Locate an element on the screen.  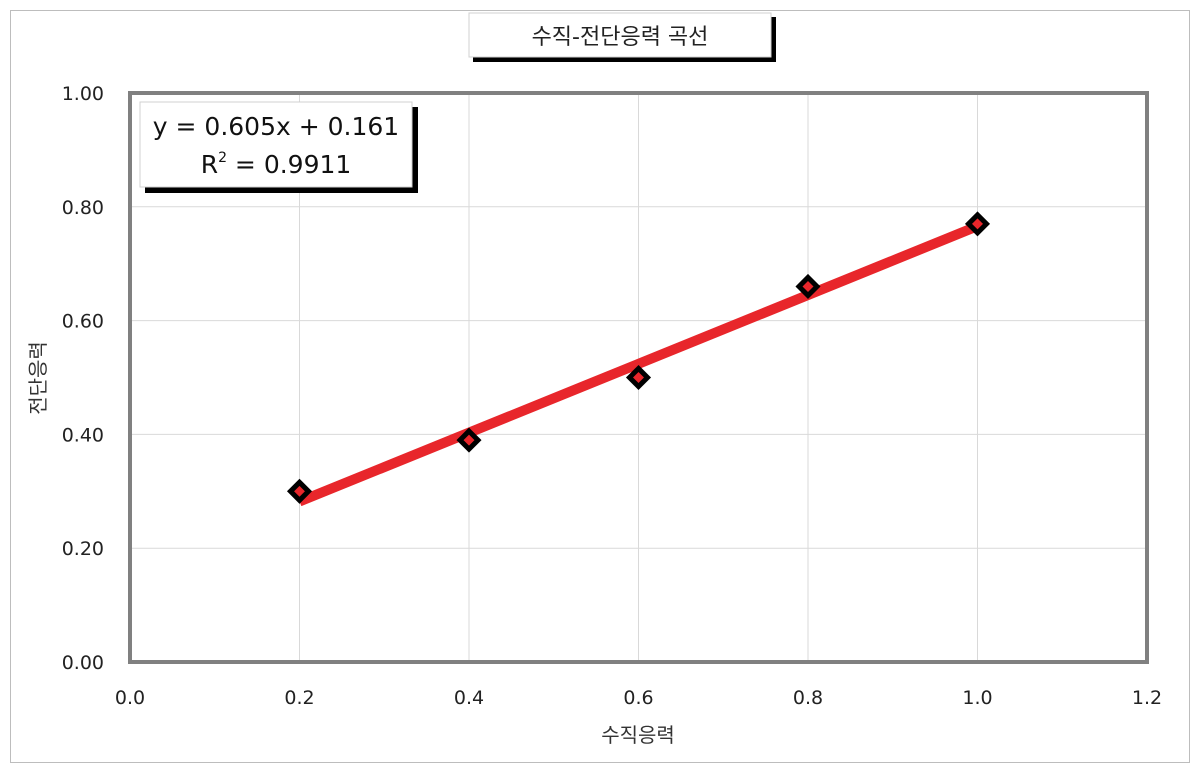
x-tick-label: 1.2 is located at coordinates (1147, 698).